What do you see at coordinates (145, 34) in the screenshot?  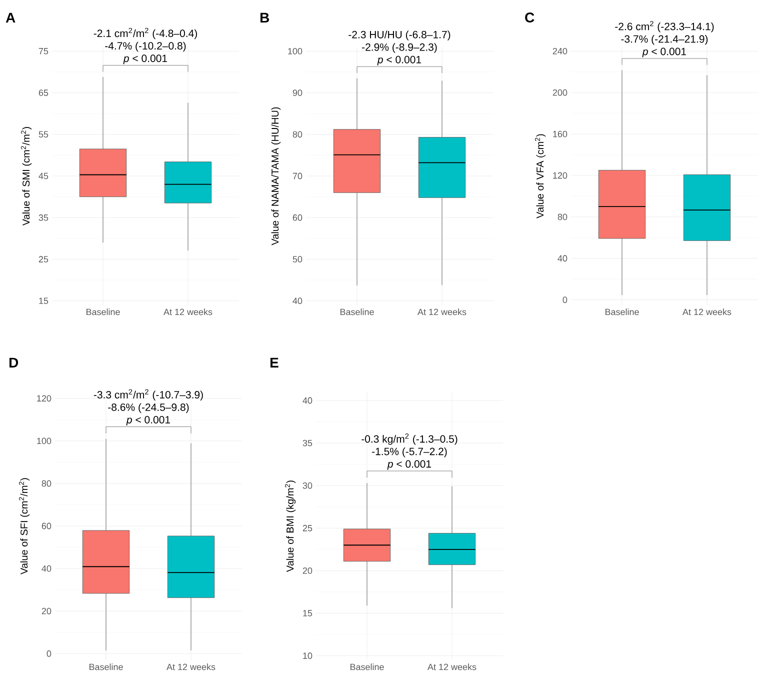 I see `text: -2.1 cm$^{2}$/m$^{2}$ (-4.8–0.4)` at bounding box center [145, 34].